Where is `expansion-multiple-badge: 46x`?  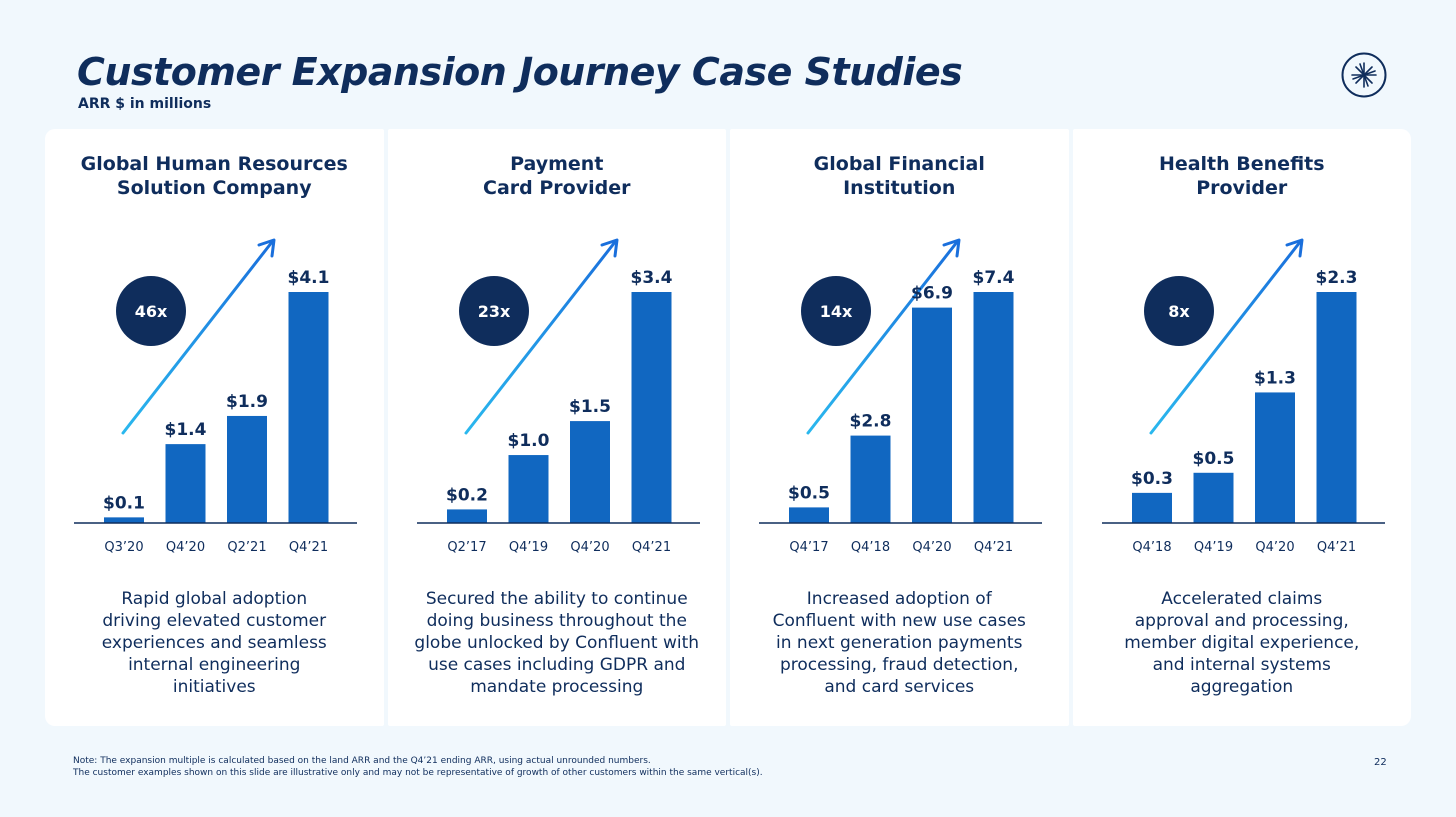
expansion-multiple-badge: 46x is located at coordinates (151, 311).